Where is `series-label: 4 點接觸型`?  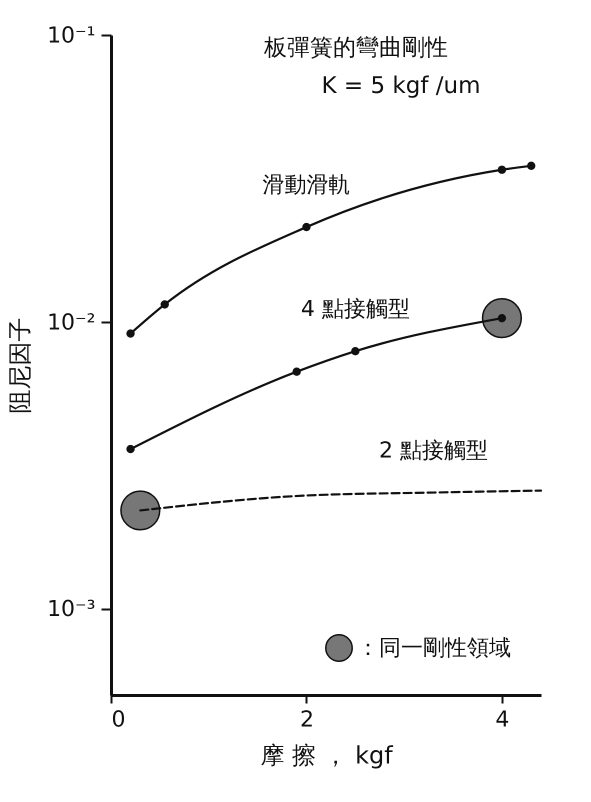 series-label: 4 點接觸型 is located at coordinates (355, 309).